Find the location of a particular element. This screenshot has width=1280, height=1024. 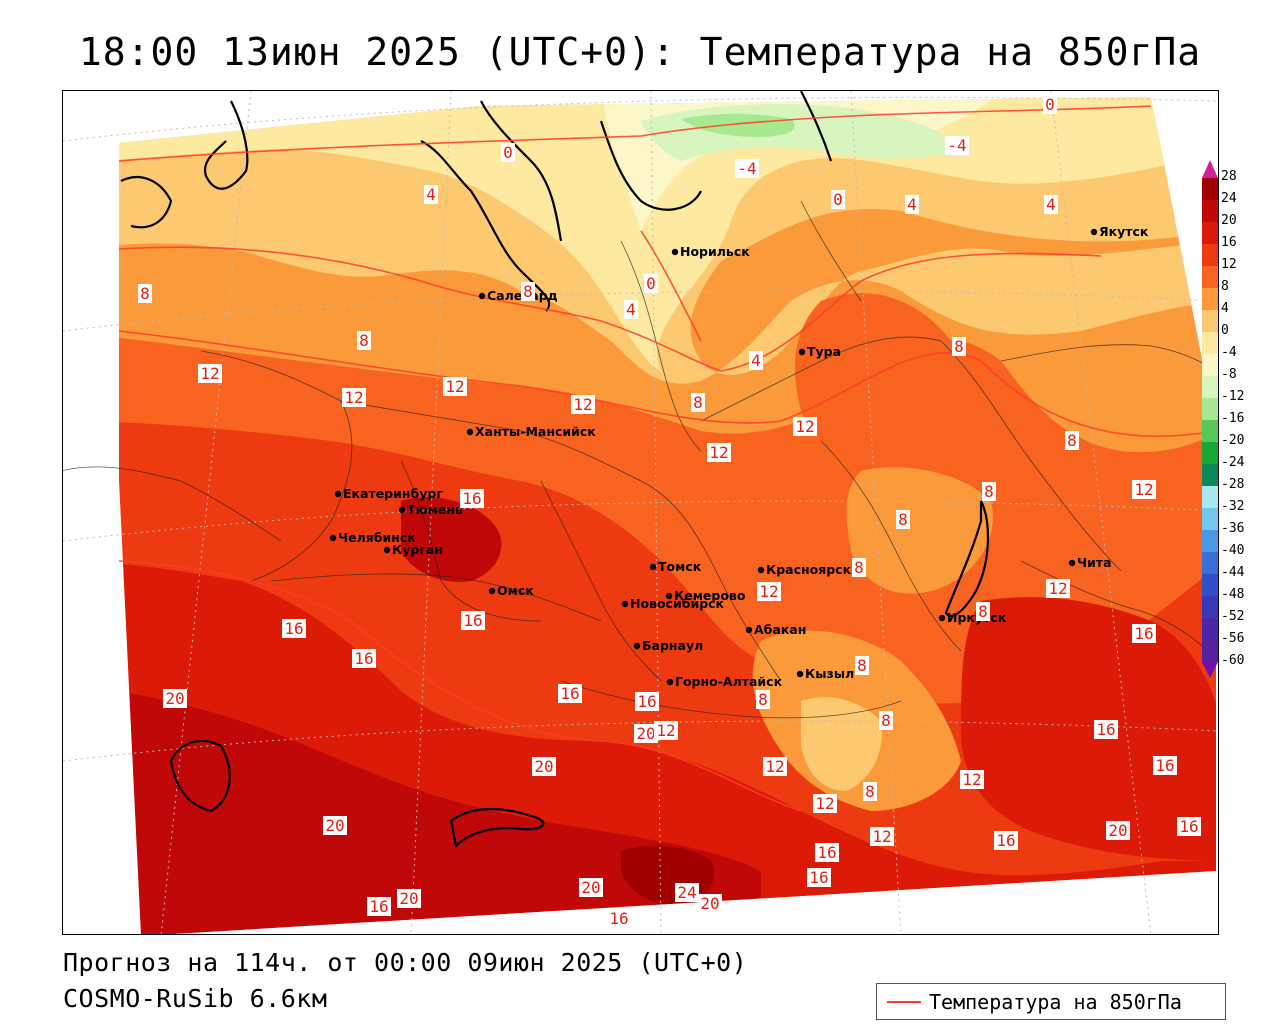

isotherm-label-50: 20 is located at coordinates (335, 825).